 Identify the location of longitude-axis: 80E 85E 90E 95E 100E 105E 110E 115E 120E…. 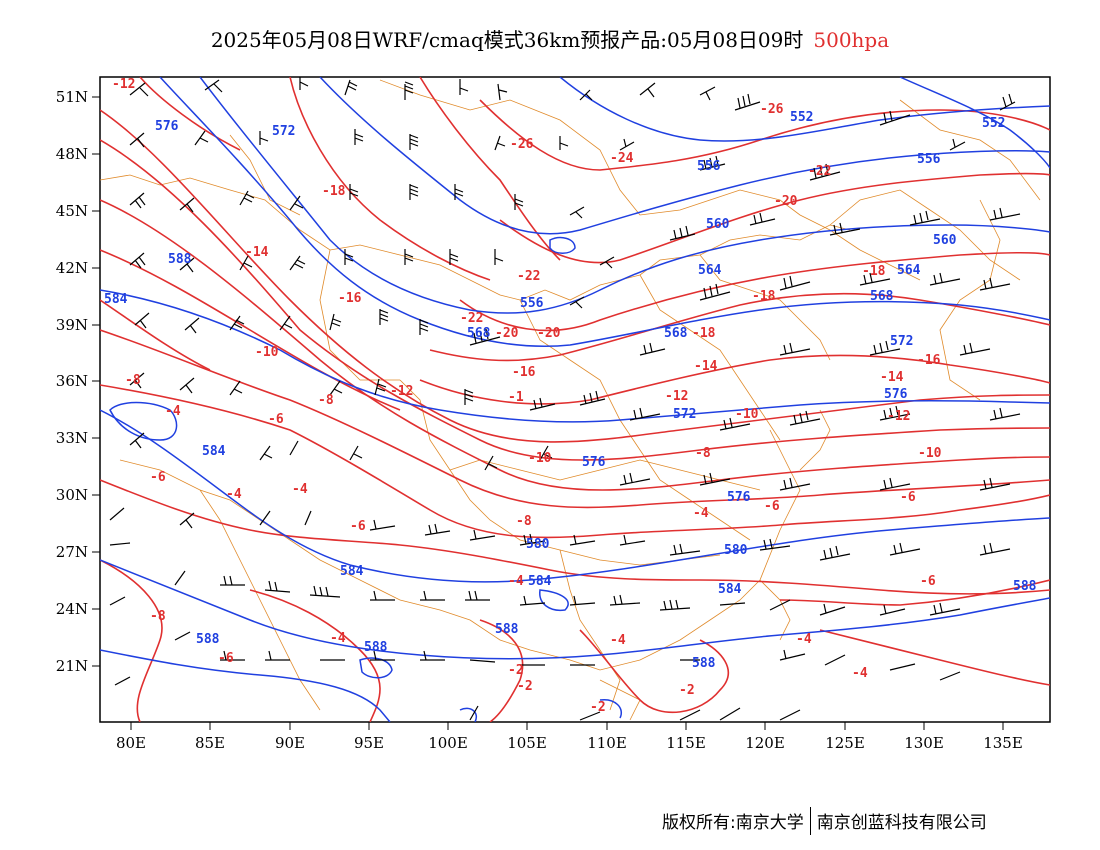
(569, 737).